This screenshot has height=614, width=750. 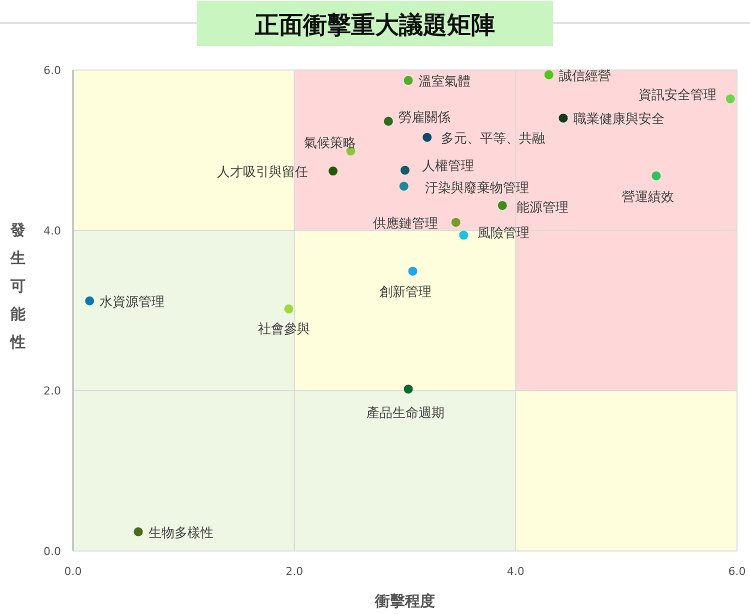 I want to click on x-tick-label: 0.0, so click(x=73, y=571).